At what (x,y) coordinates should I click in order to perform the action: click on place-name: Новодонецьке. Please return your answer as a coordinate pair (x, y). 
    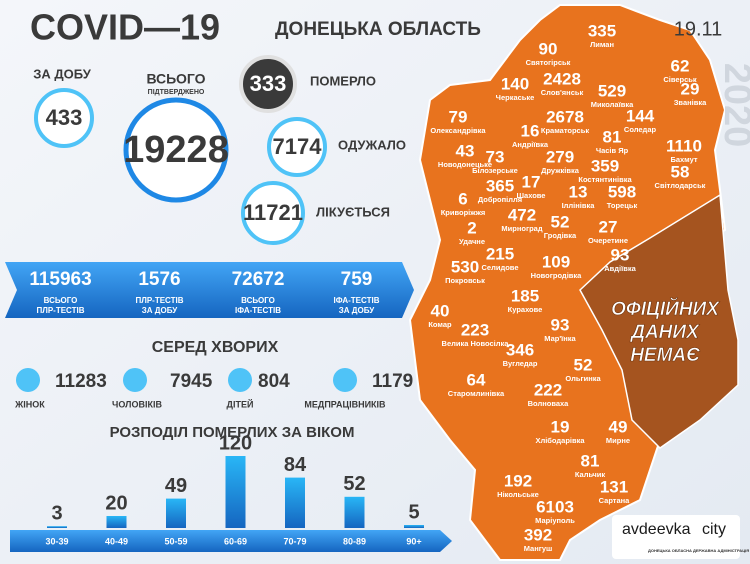
    Looking at the image, I should click on (465, 164).